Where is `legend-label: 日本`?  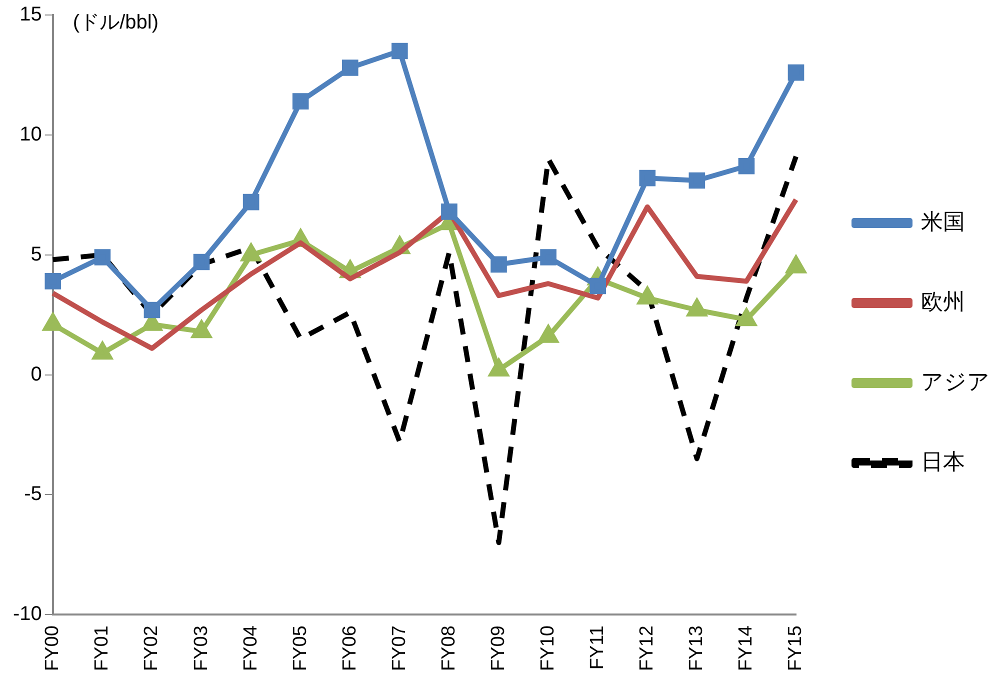
legend-label: 日本 is located at coordinates (943, 461).